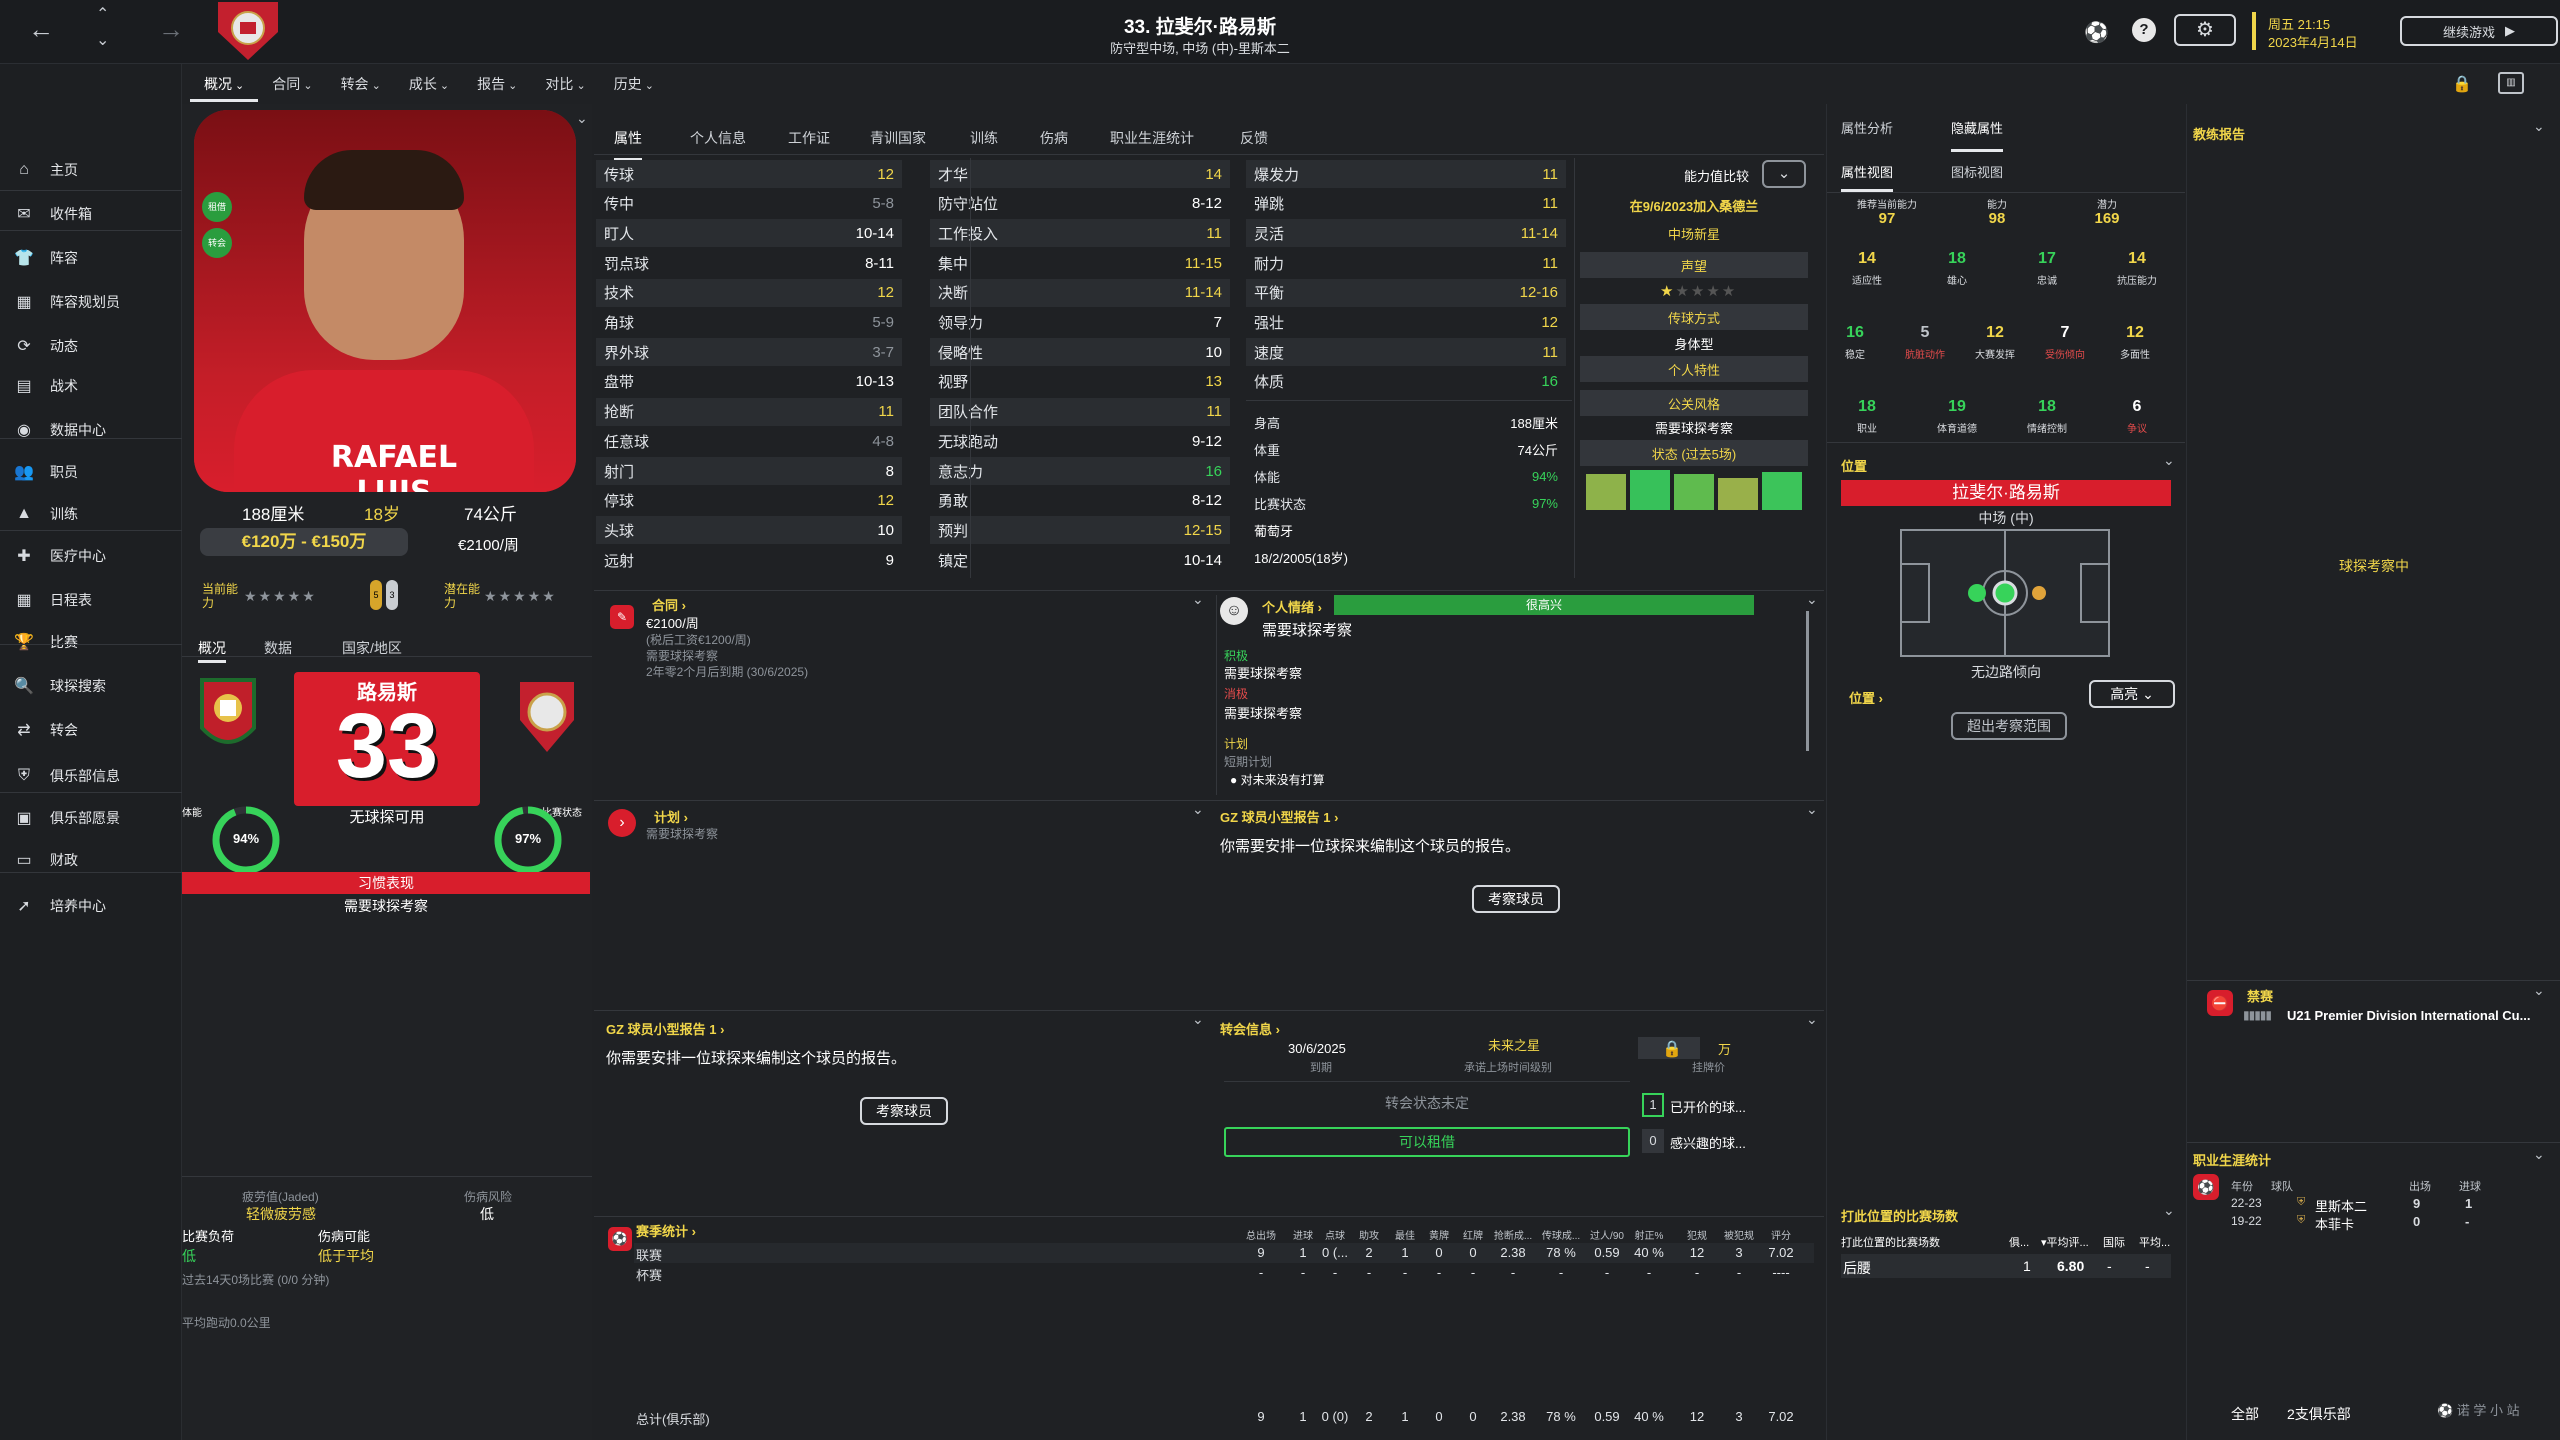 The image size is (2560, 1440). What do you see at coordinates (1080, 411) in the screenshot?
I see `mental-attr-row: 团队合作 11` at bounding box center [1080, 411].